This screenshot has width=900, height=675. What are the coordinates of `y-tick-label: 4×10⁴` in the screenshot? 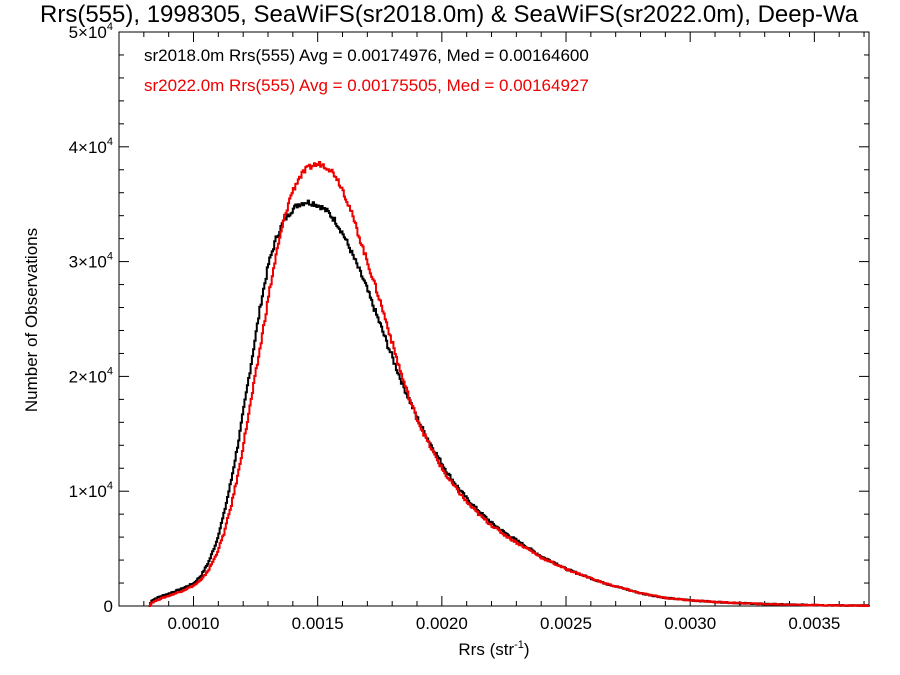 It's located at (91, 146).